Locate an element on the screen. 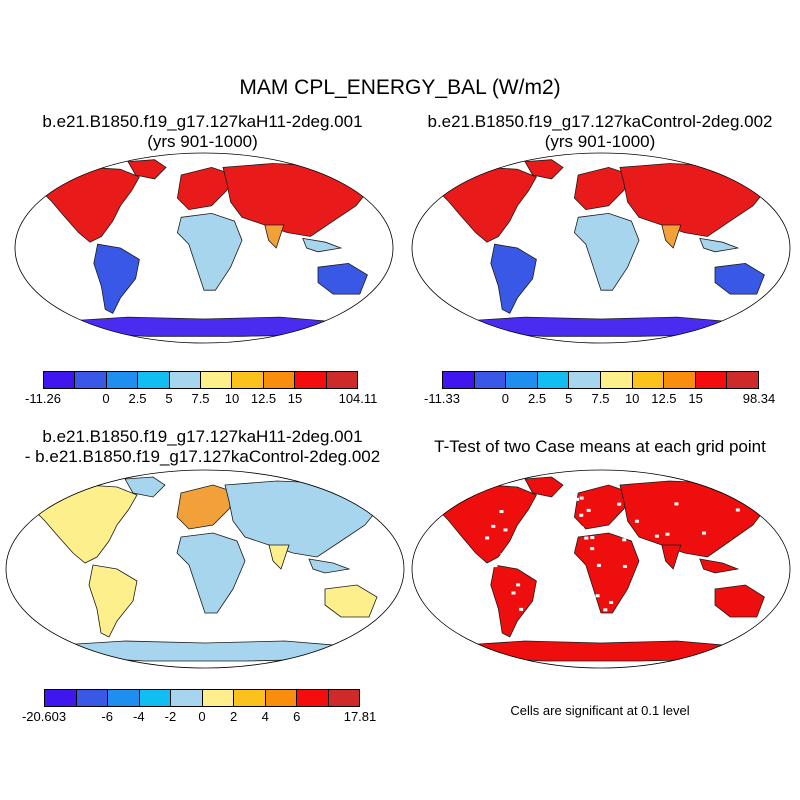  panel-title-difference-line1: b.e21.B1850.f19_g17.127kaH11-2deg.001 is located at coordinates (202, 436).